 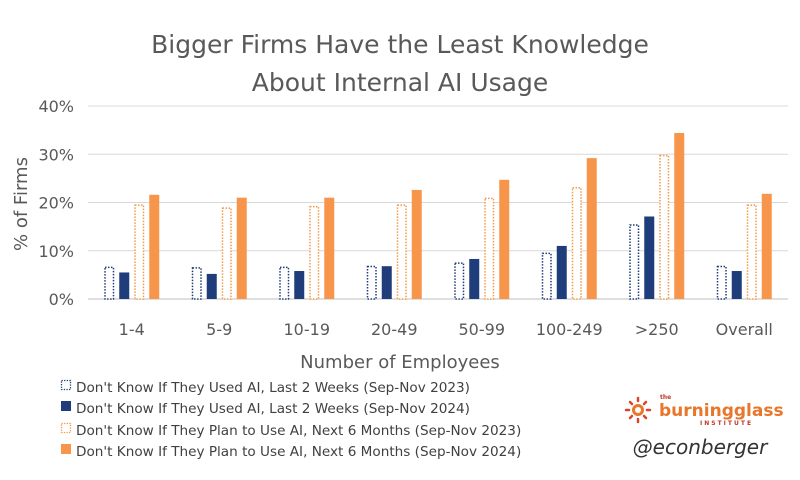 What do you see at coordinates (394, 329) in the screenshot?
I see `x-tick-label: 20-49` at bounding box center [394, 329].